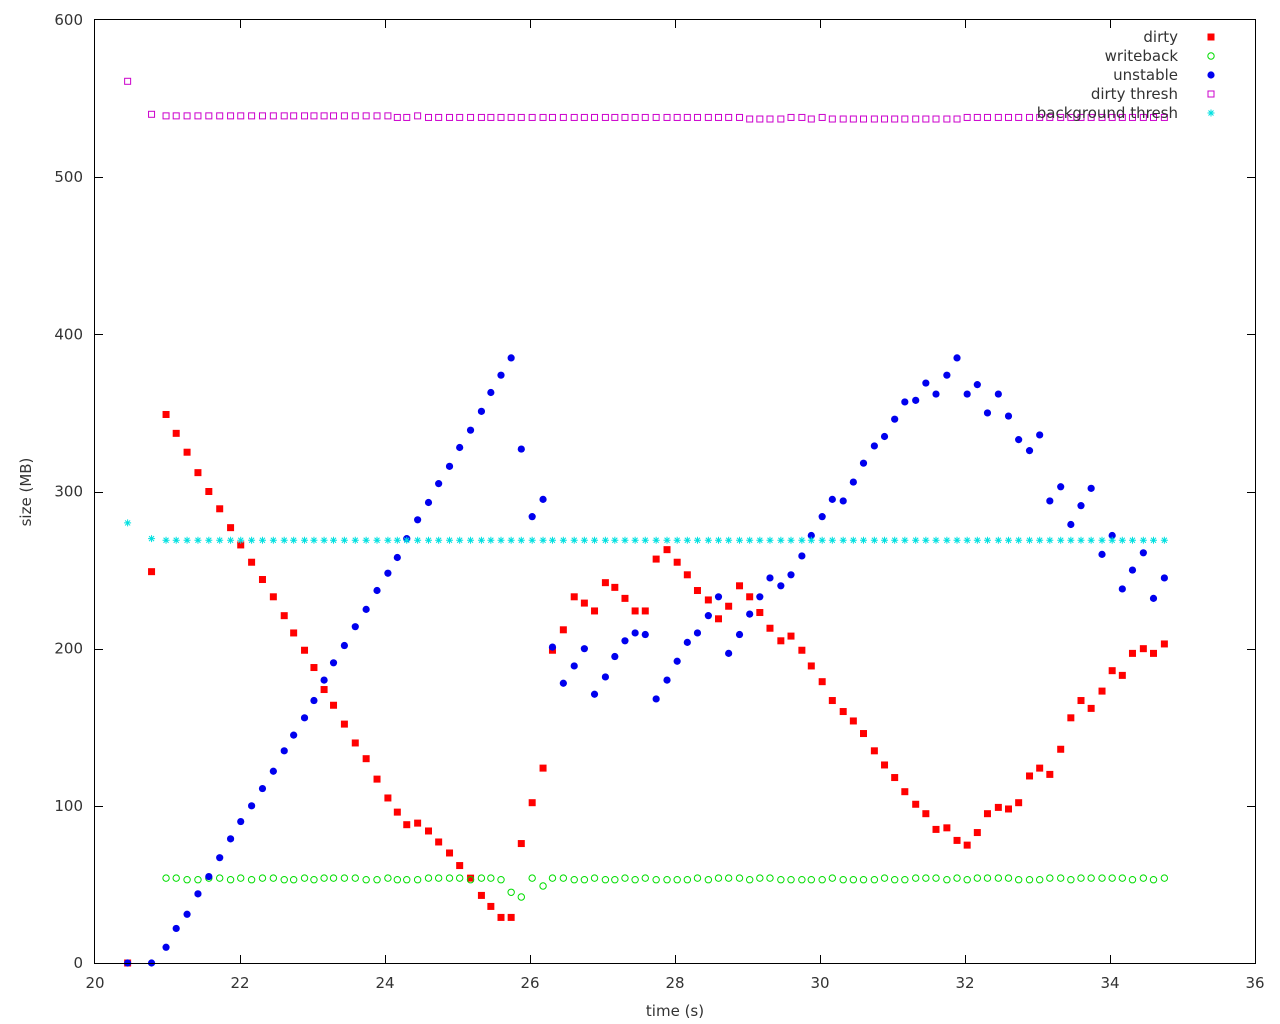 The width and height of the screenshot is (1280, 1024). I want to click on x-tick-label: 30, so click(819, 983).